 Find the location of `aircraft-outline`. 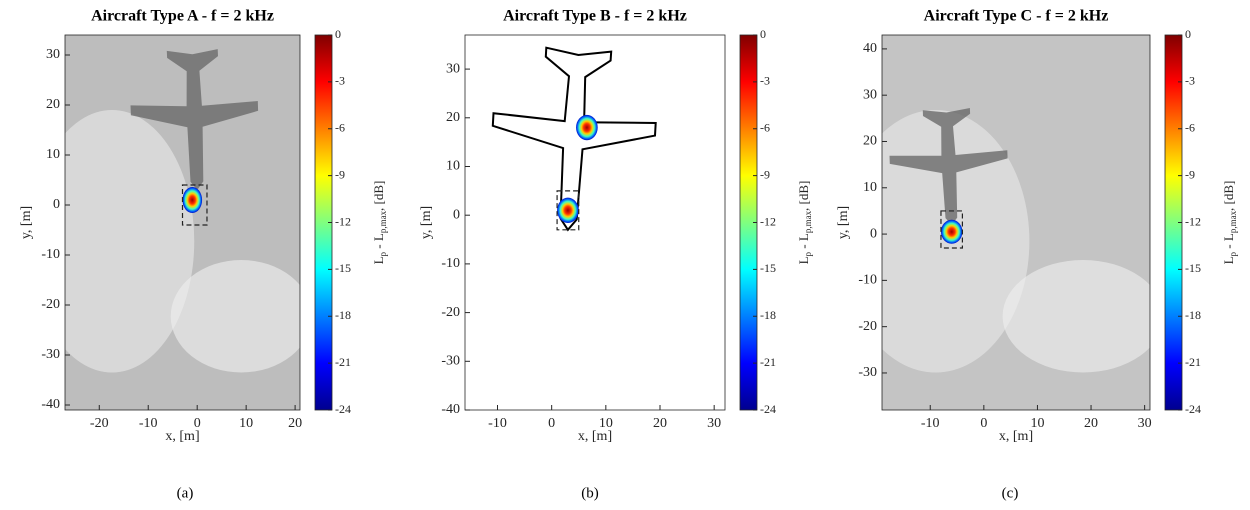

aircraft-outline is located at coordinates (574, 139).